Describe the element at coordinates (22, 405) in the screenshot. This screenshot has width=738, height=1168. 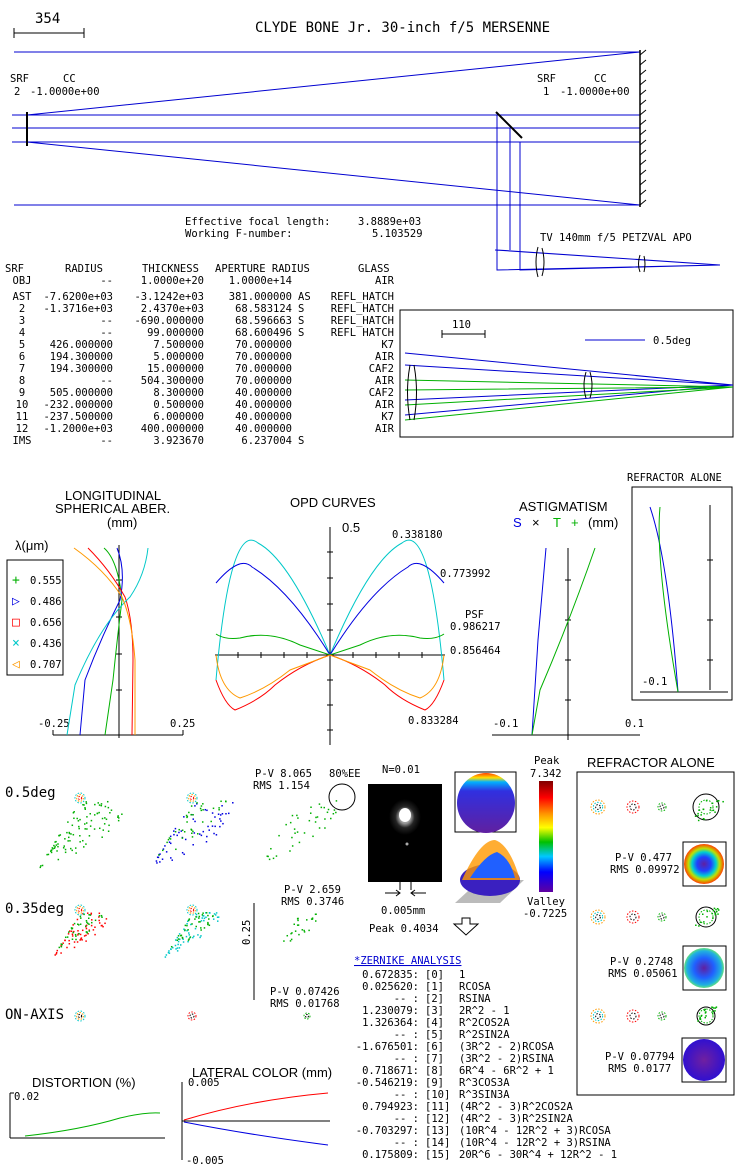
I see `cell-srf: 10` at that location.